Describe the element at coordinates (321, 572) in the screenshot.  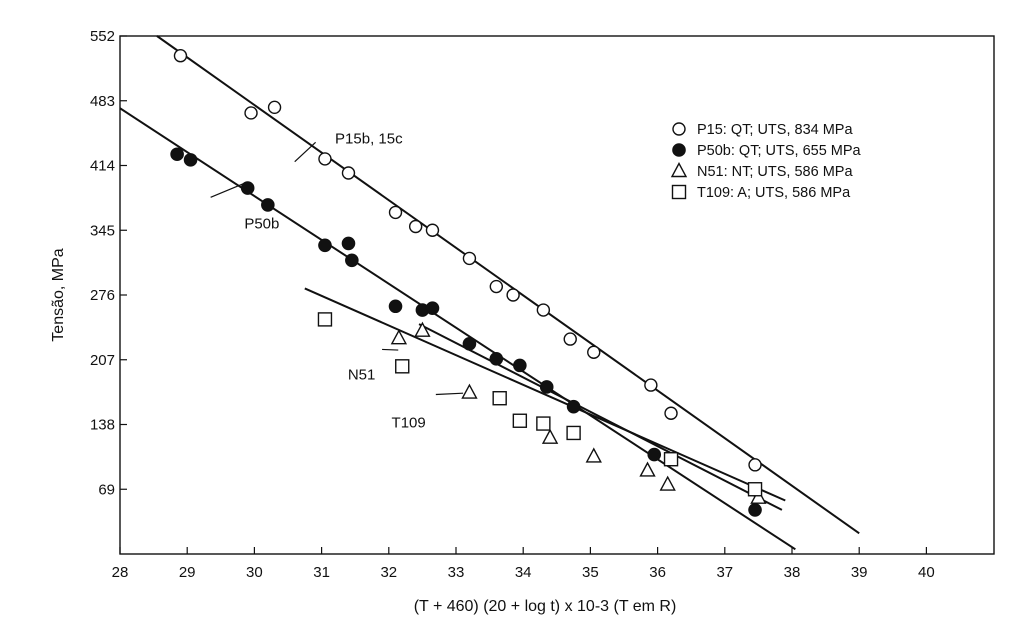
I see `x-tick-label: 31` at that location.